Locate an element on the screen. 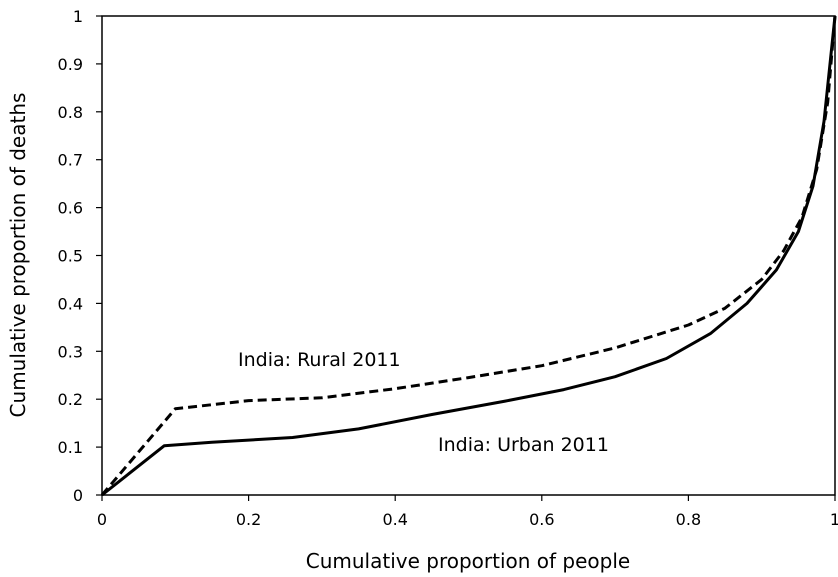  x-tick-label: 1 is located at coordinates (834, 519).